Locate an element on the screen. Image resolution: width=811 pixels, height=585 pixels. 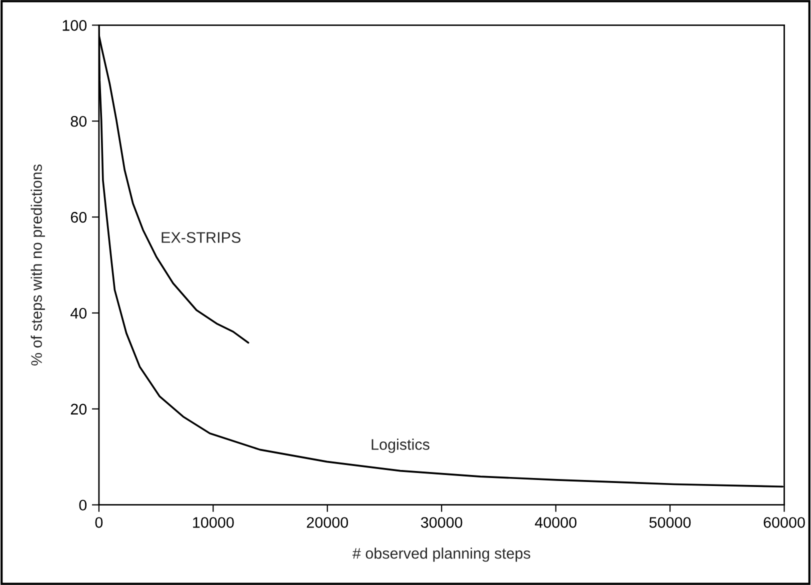
series-label: EX-STRIPS is located at coordinates (201, 237).